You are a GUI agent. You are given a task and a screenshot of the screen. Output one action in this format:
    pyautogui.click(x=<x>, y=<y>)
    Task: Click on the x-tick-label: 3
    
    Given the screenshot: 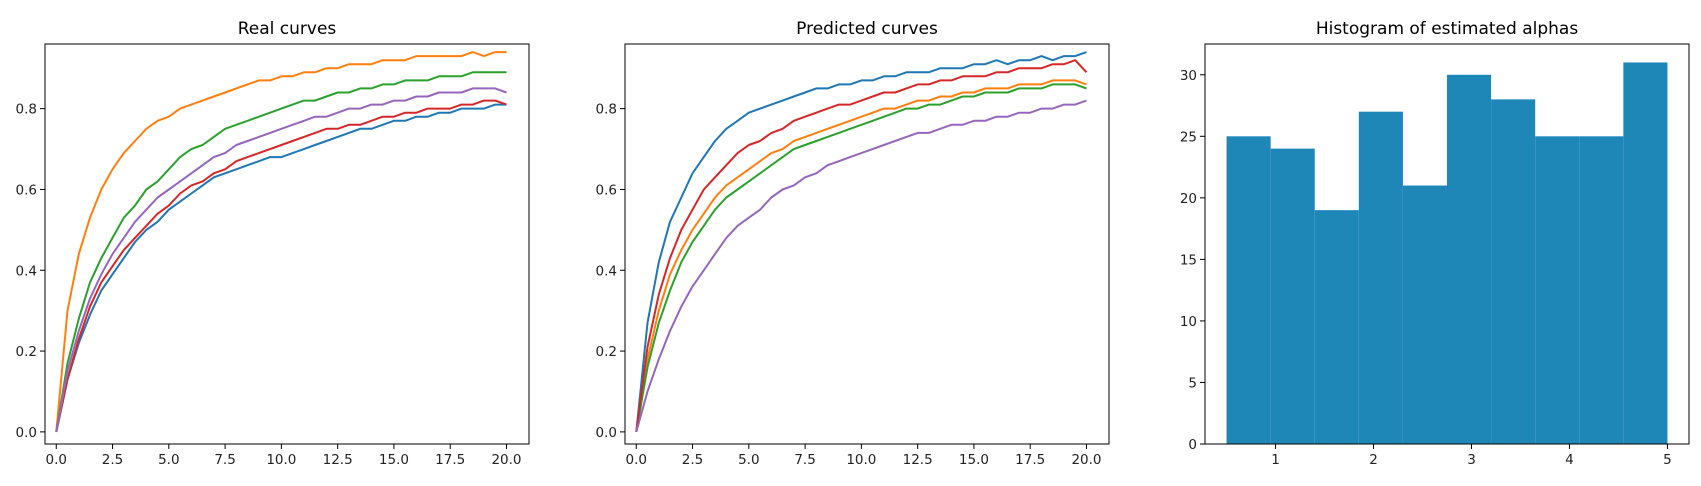 What is the action you would take?
    pyautogui.click(x=1471, y=460)
    